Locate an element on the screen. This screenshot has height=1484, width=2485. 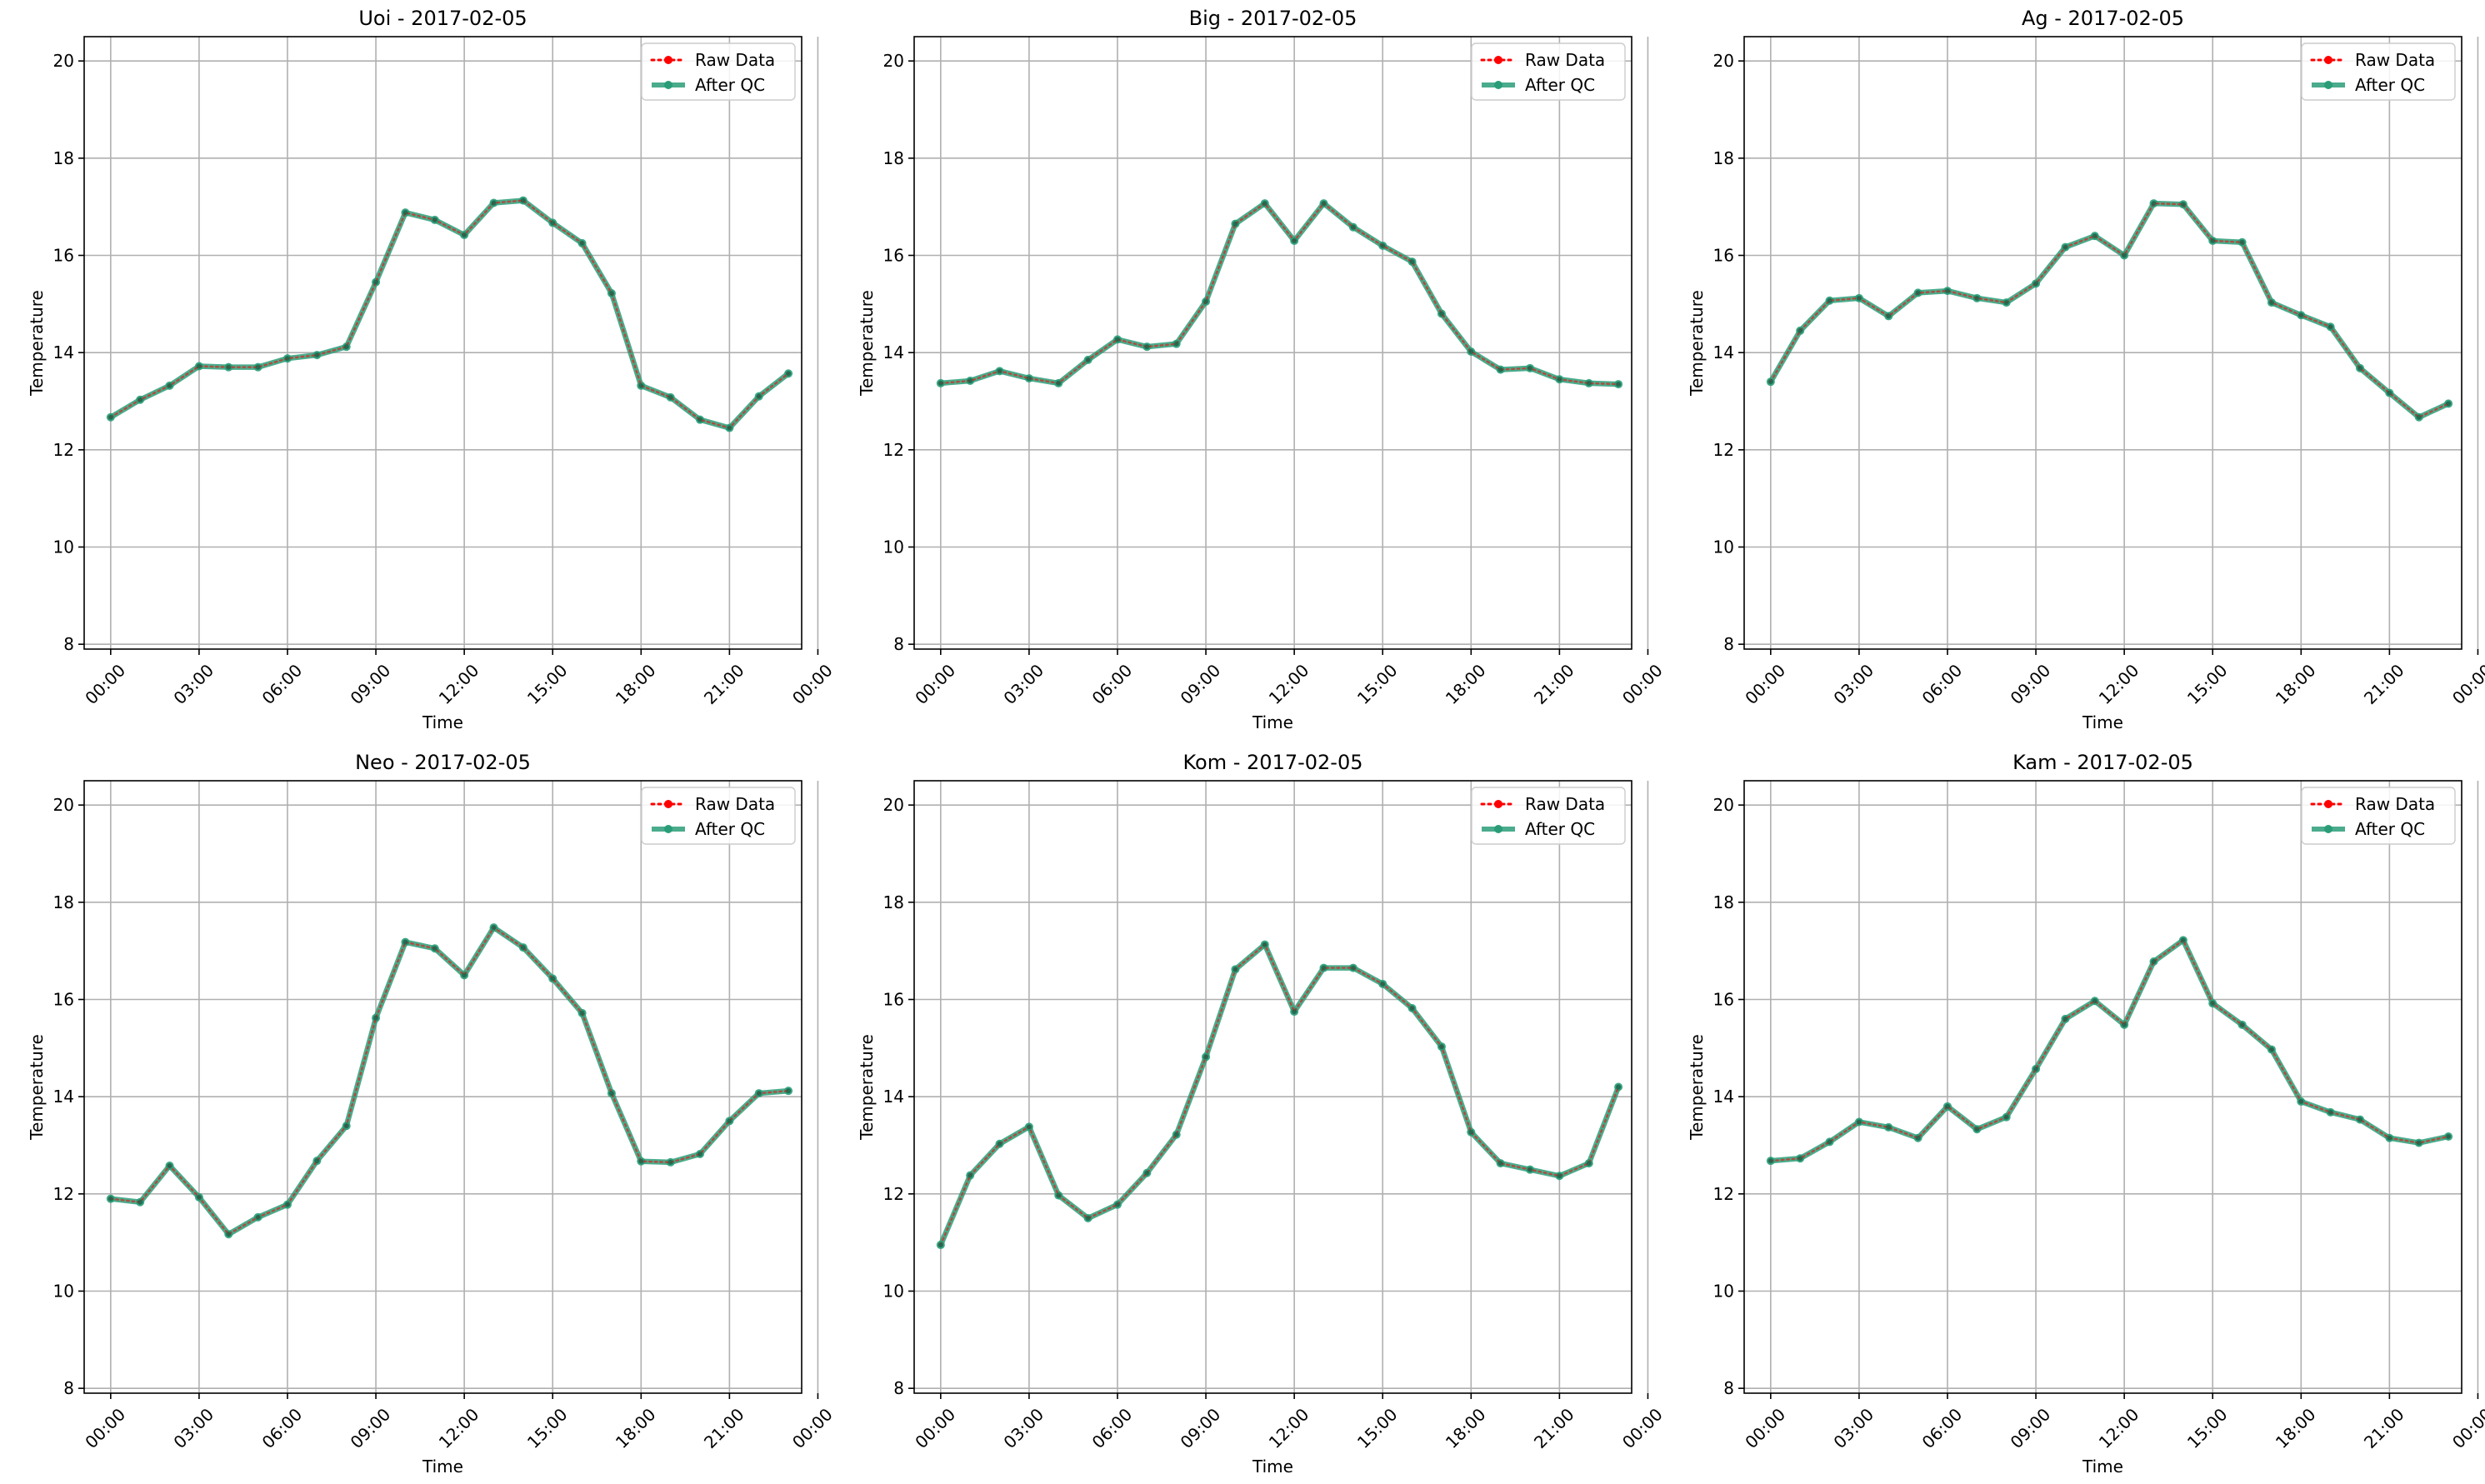
y-tick-label: 12 is located at coordinates (1723, 1194).